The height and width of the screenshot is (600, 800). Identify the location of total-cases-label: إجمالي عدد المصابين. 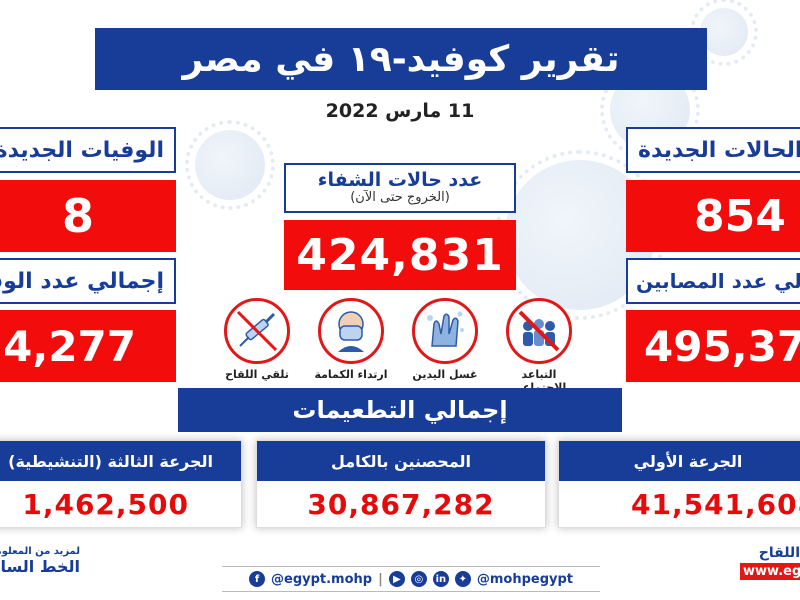
(713, 281).